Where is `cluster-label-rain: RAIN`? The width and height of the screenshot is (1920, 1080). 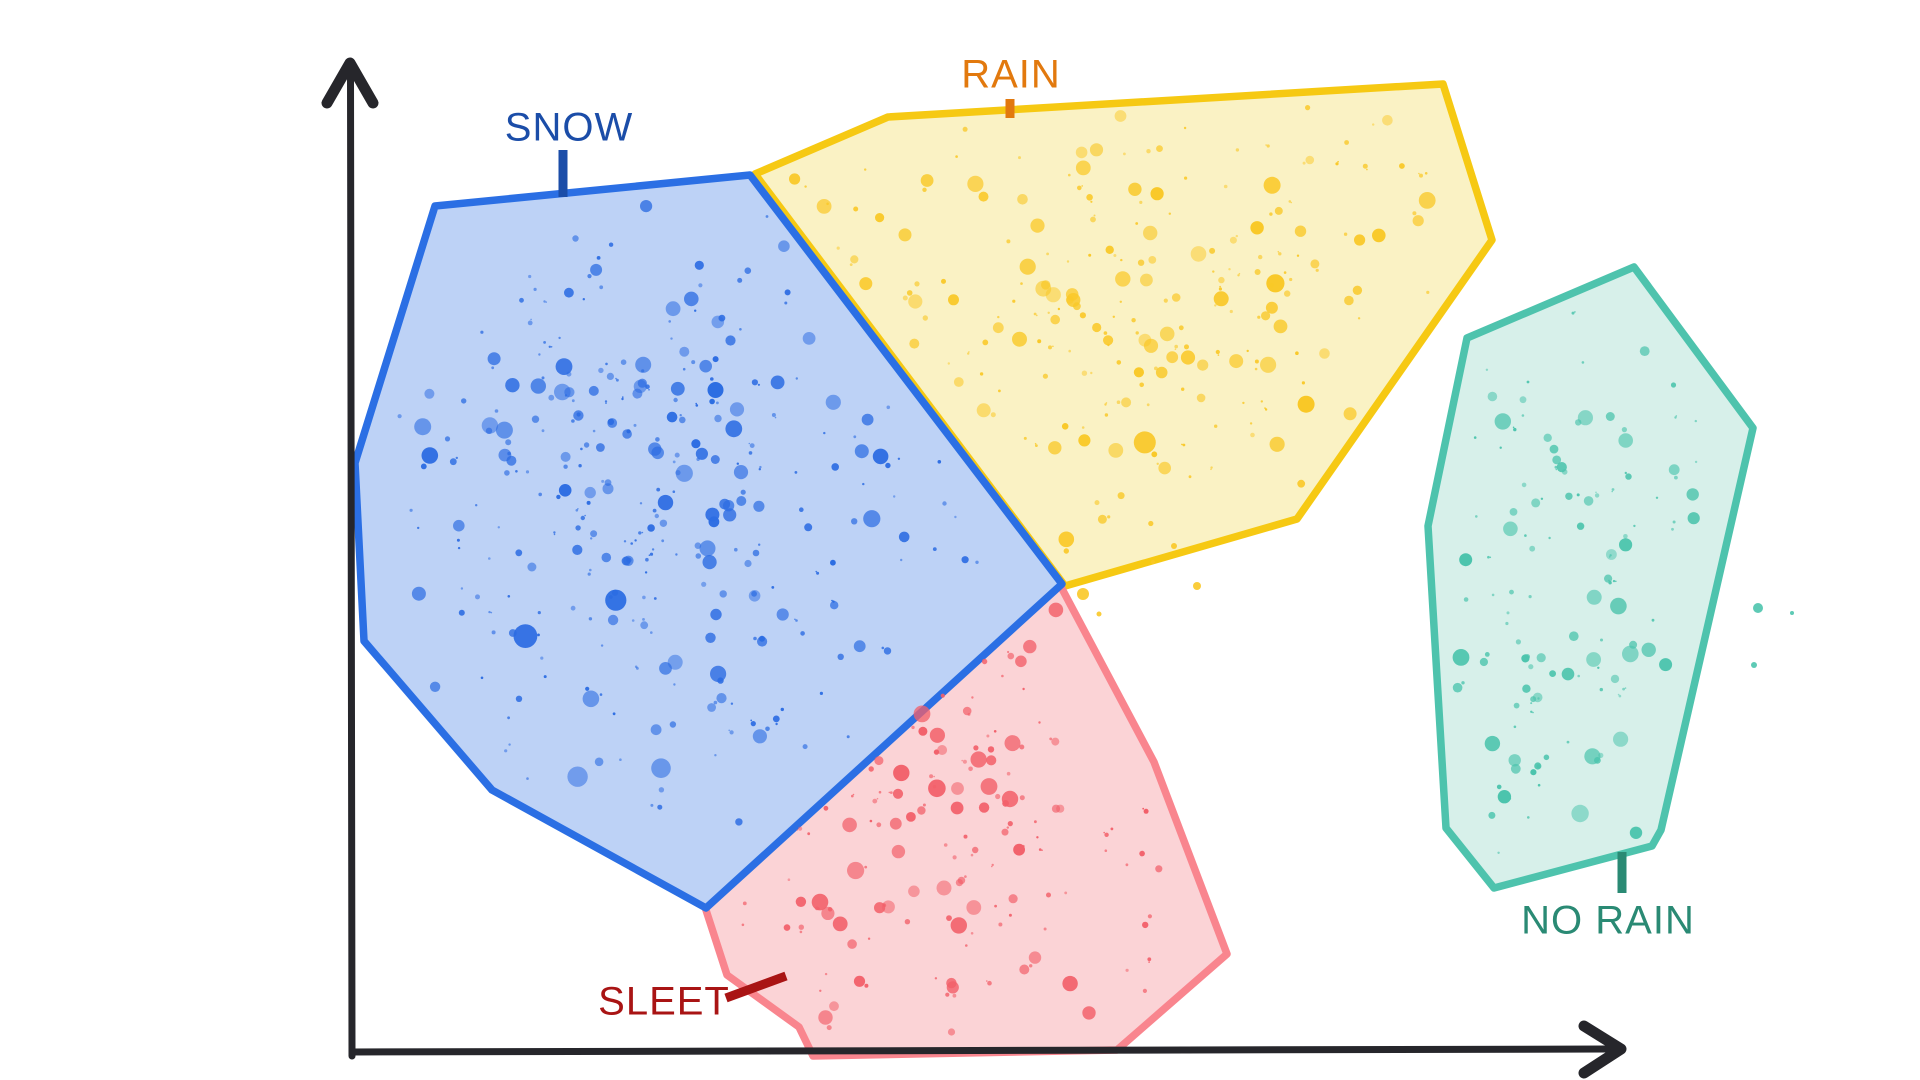 cluster-label-rain: RAIN is located at coordinates (1011, 74).